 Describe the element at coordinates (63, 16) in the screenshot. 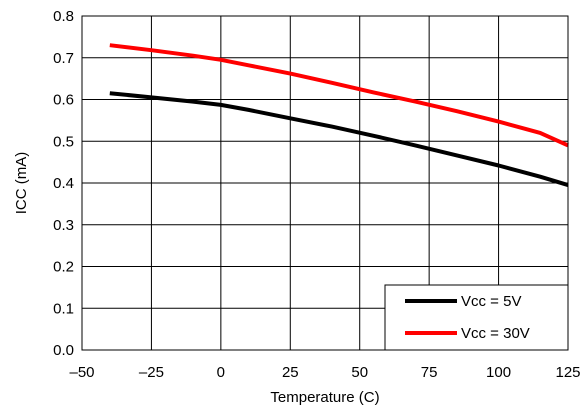

I see `y-tick-label: 0.8` at that location.